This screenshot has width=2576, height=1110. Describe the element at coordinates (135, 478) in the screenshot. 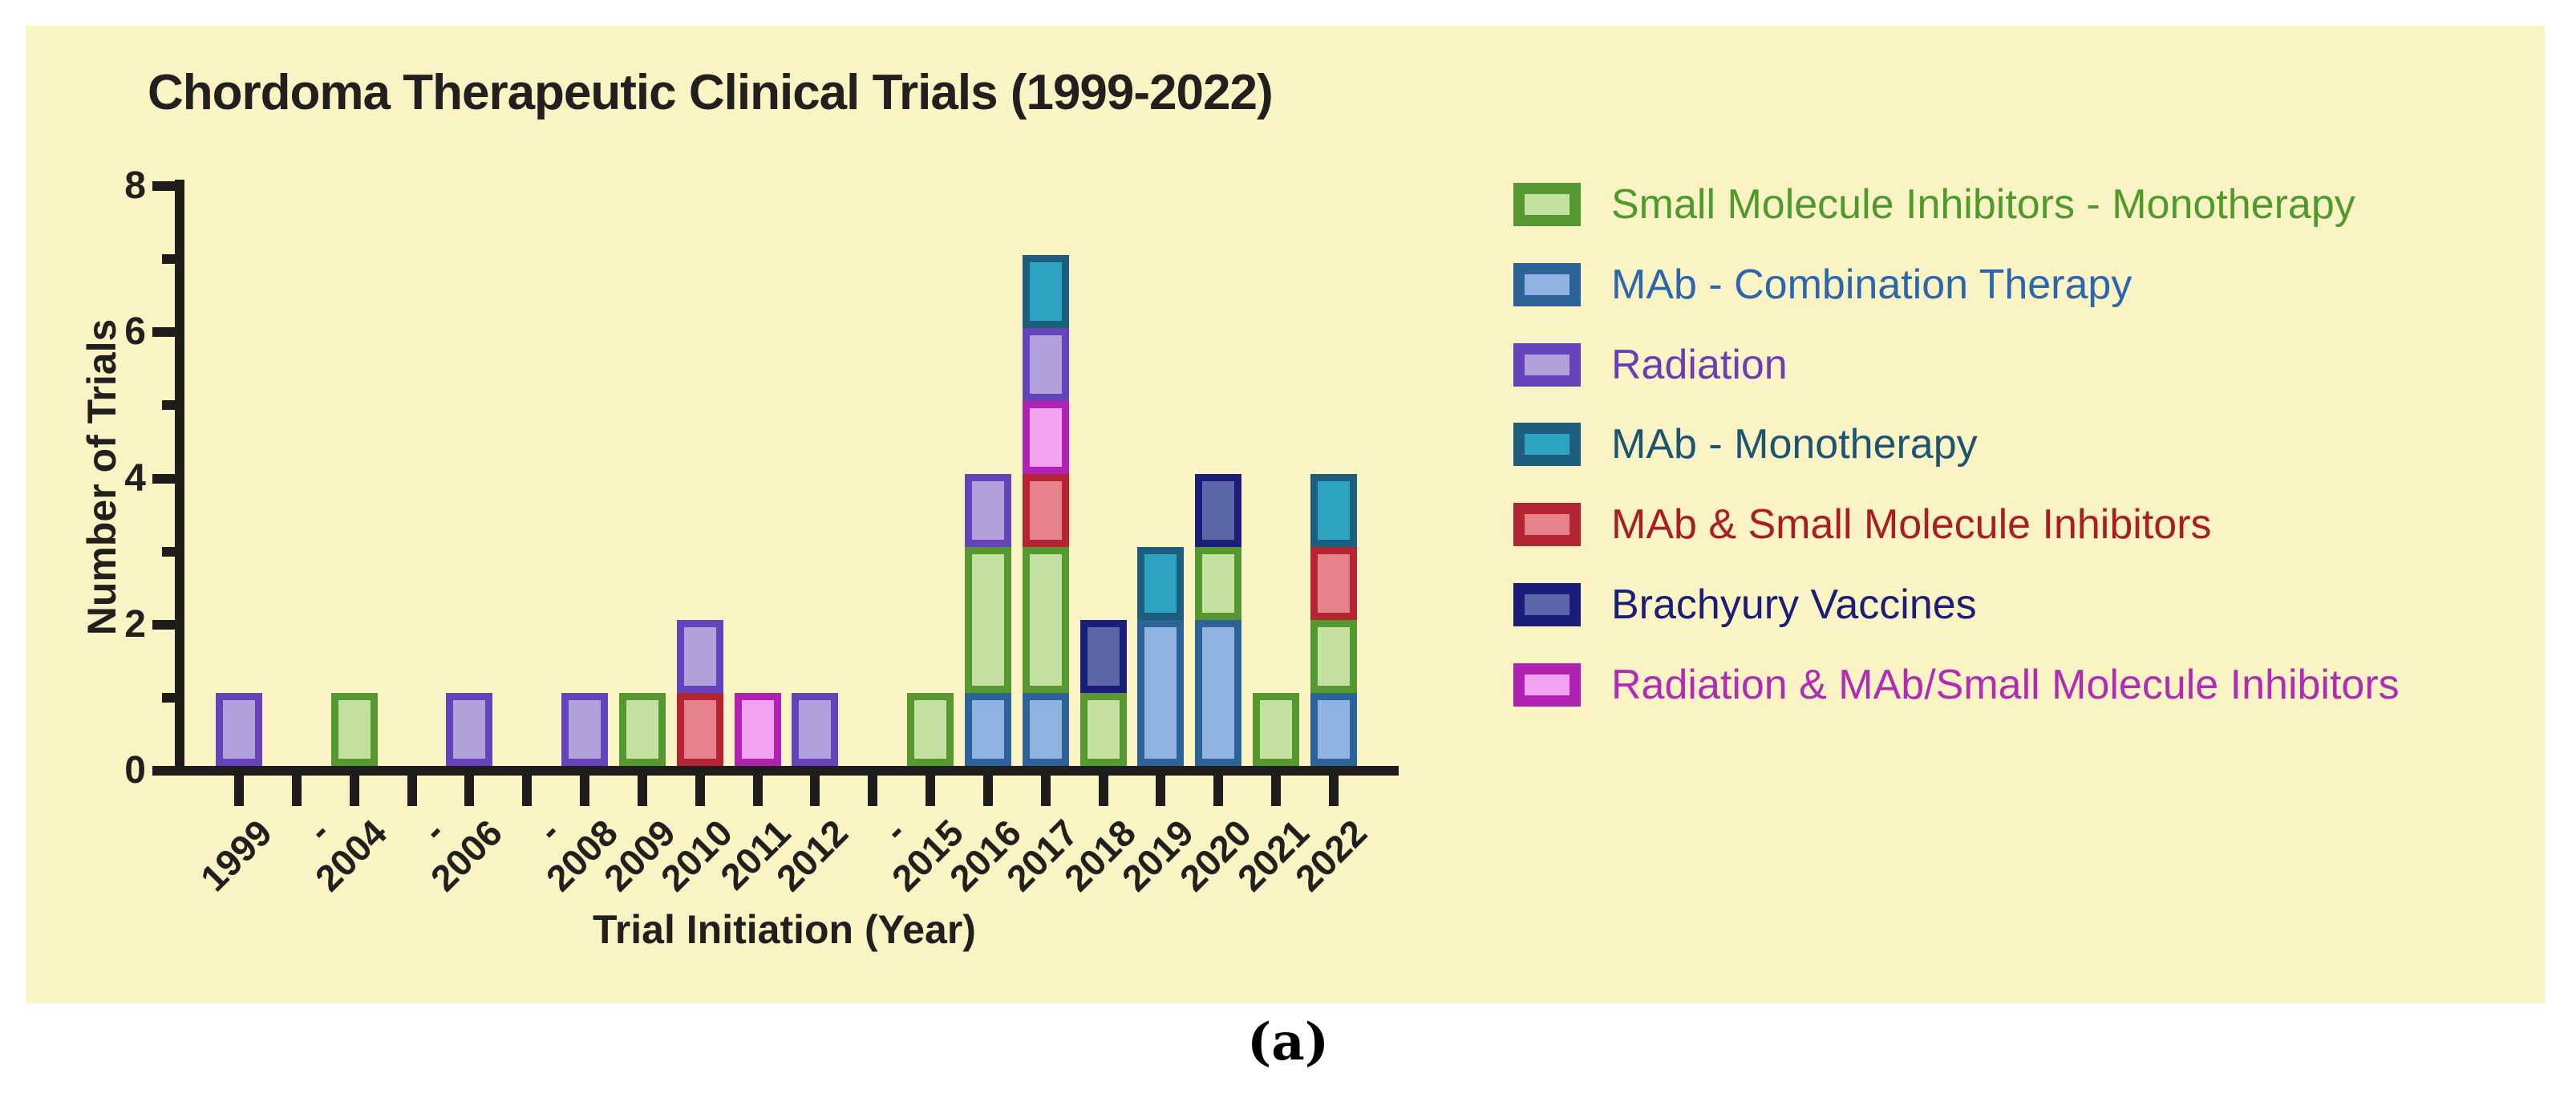

I see `y-tick-label: 4` at that location.